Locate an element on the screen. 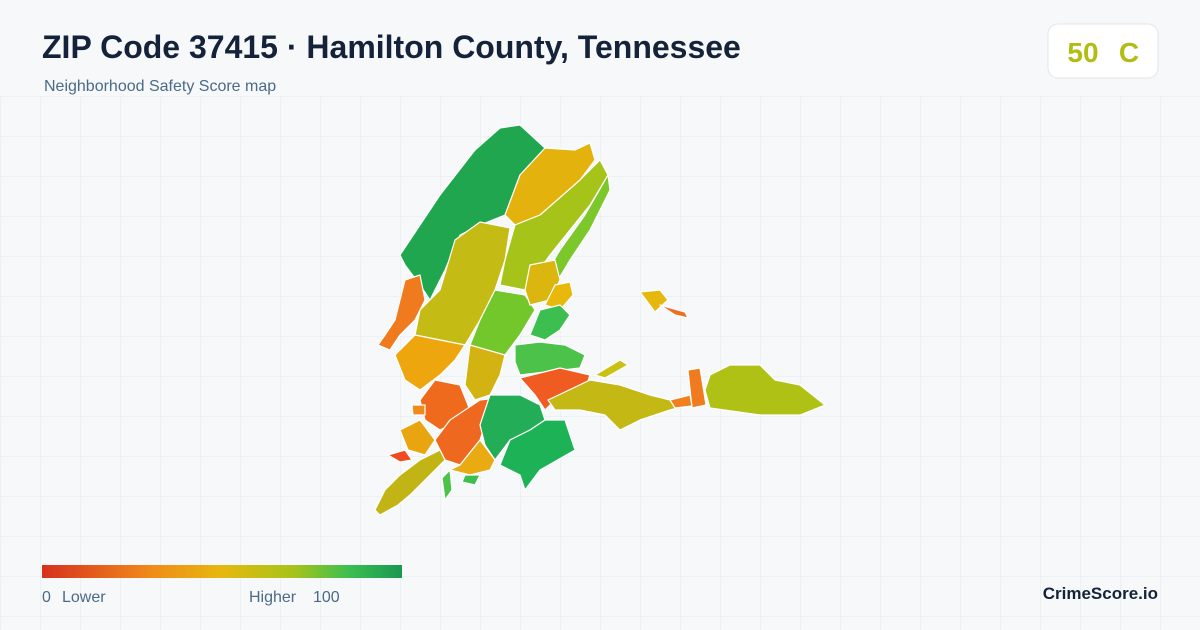 This screenshot has width=1200, height=630. score-grade: C is located at coordinates (1129, 52).